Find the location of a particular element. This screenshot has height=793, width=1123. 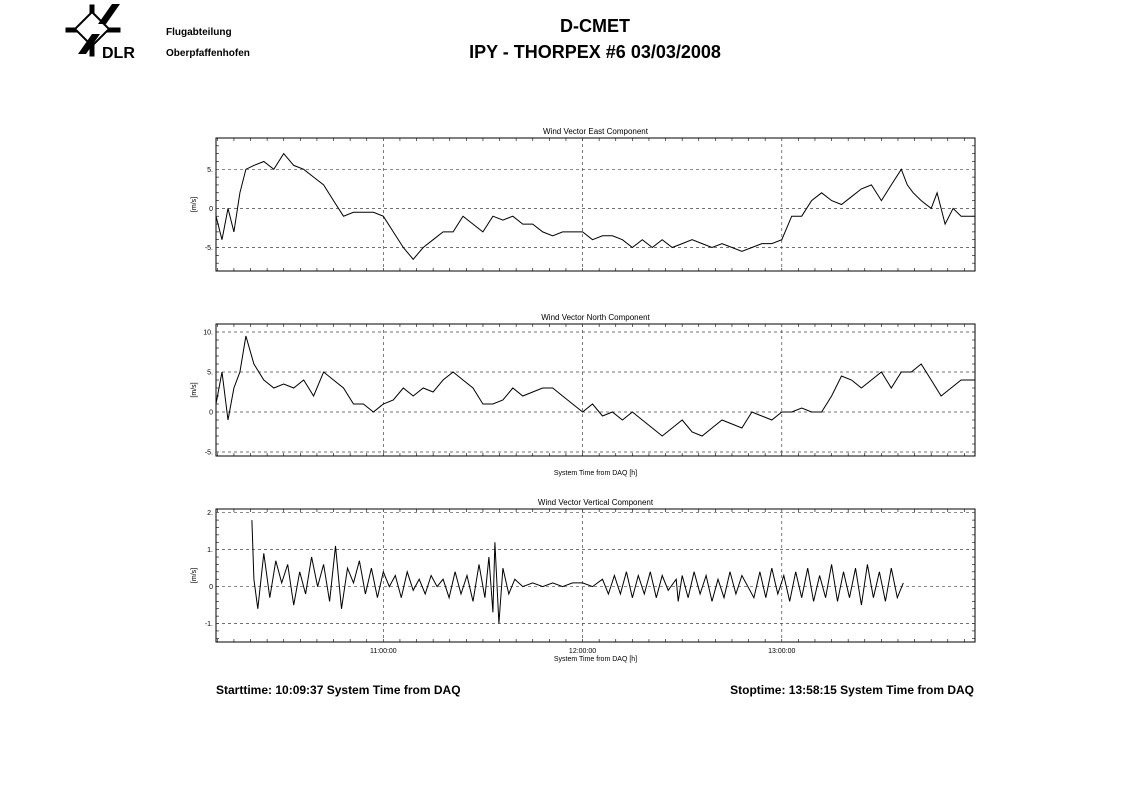

dlr-logo: DLR is located at coordinates (100, 33).